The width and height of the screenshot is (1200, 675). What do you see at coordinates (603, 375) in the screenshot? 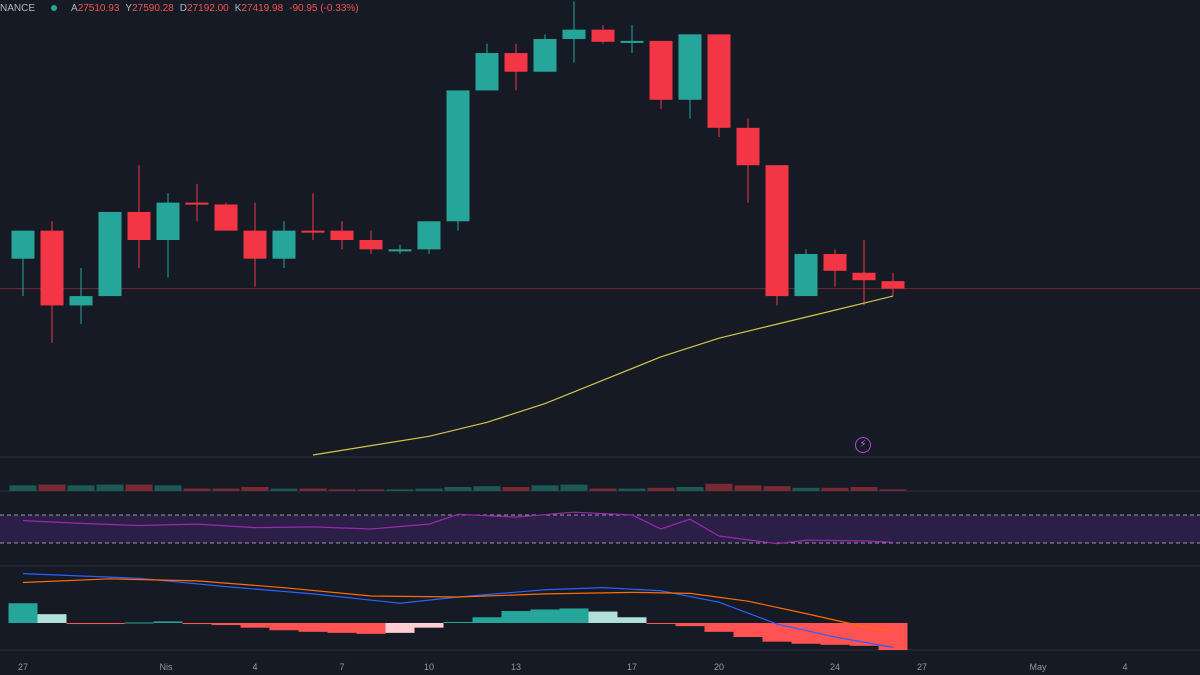
I see `moving-average-line` at bounding box center [603, 375].